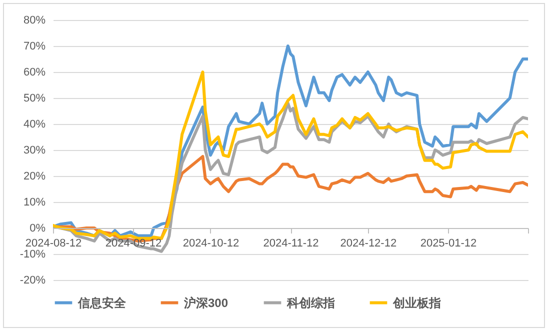 The width and height of the screenshot is (550, 333). Describe the element at coordinates (205, 303) in the screenshot. I see `legend-label: 沪深300` at that location.